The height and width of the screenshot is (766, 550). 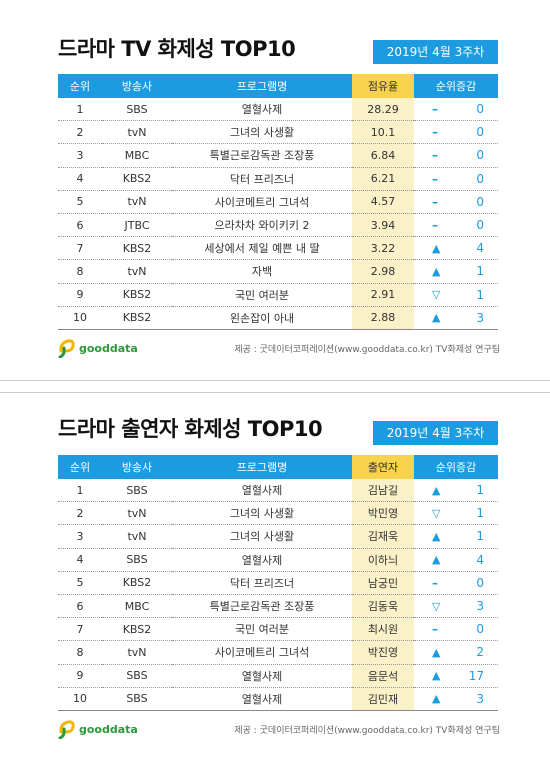 What do you see at coordinates (262, 271) in the screenshot?
I see `program-cell: 자백` at bounding box center [262, 271].